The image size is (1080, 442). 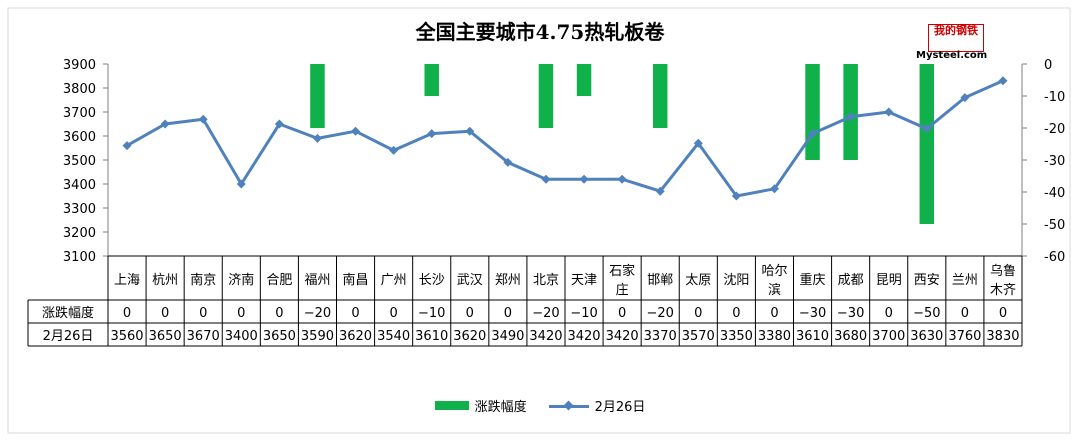 What do you see at coordinates (622, 336) in the screenshot?
I see `table-cell: 3420` at bounding box center [622, 336].